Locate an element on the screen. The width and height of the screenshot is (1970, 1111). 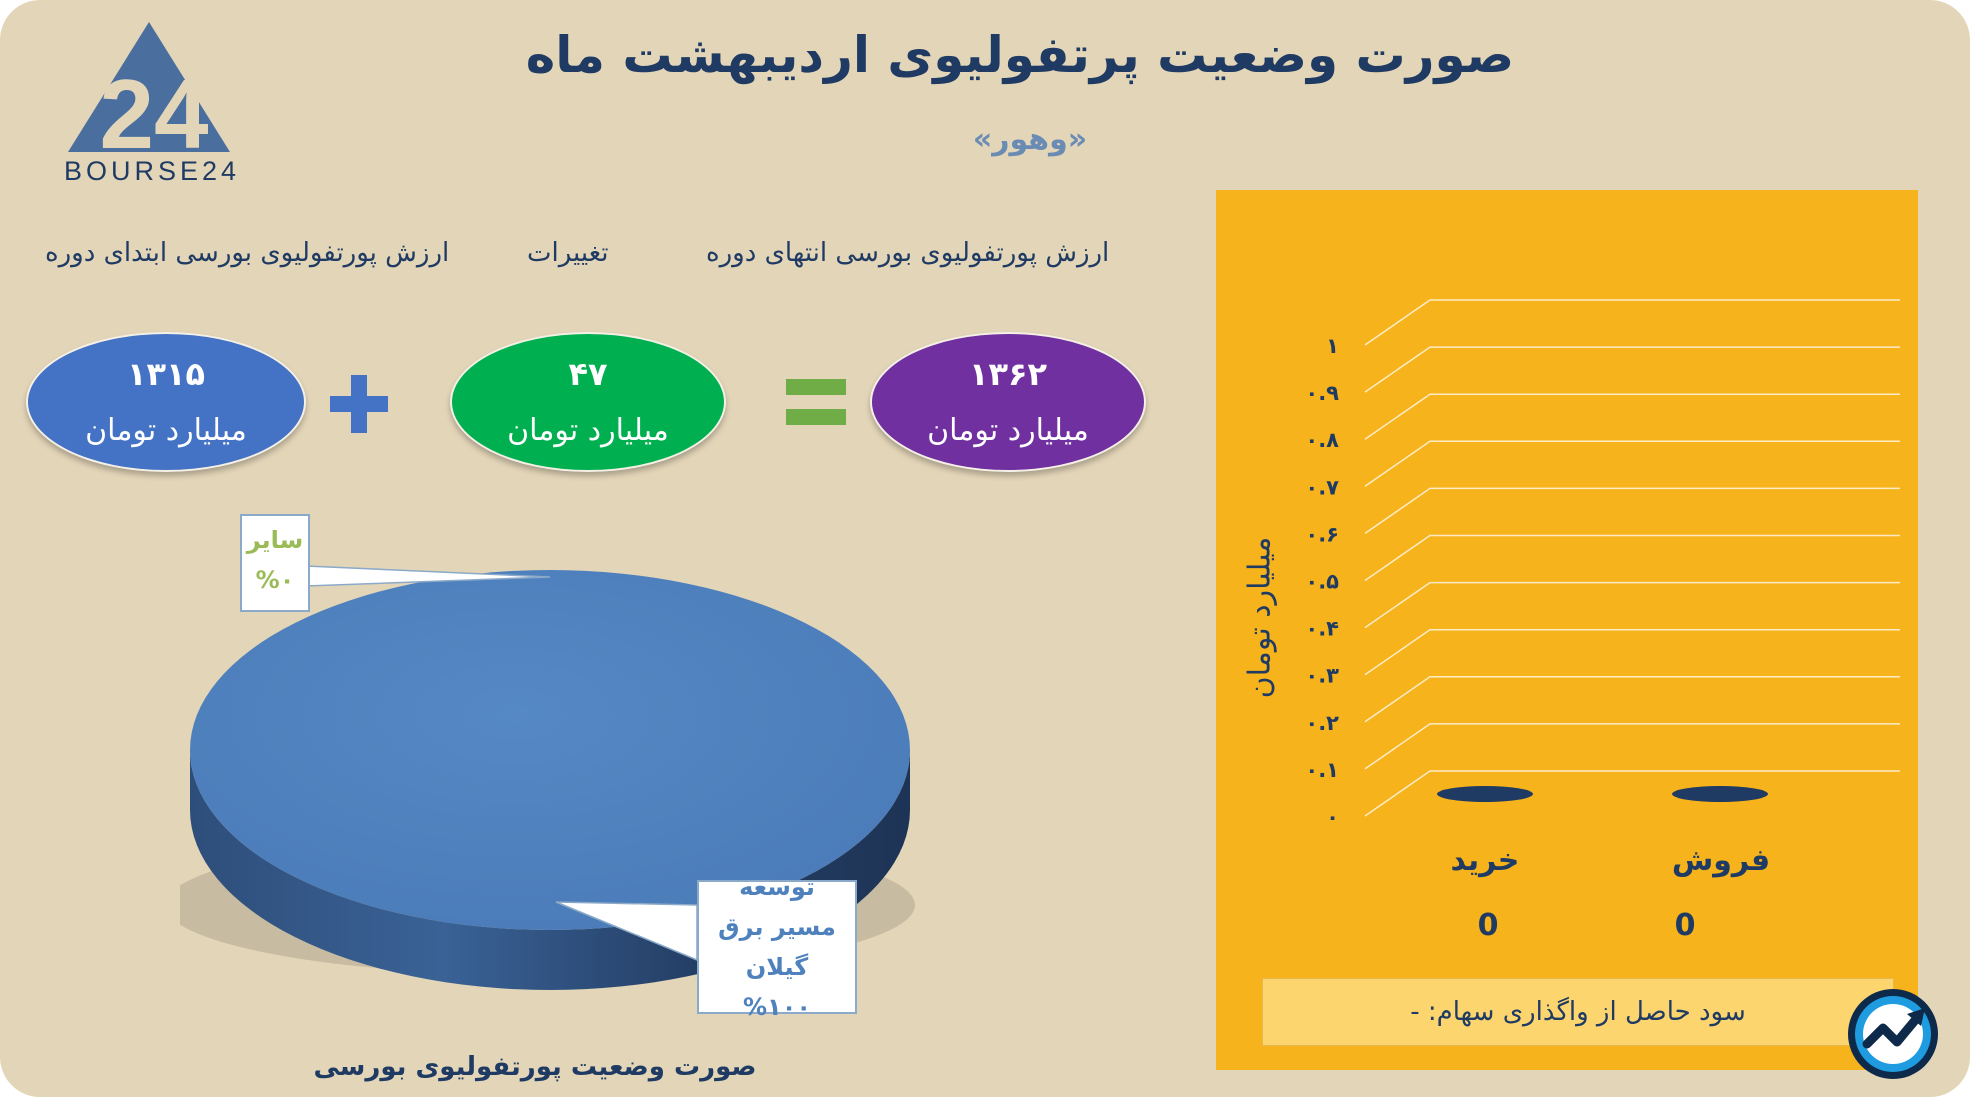
start-value-unit: میلیارد تومان is located at coordinates (166, 431).